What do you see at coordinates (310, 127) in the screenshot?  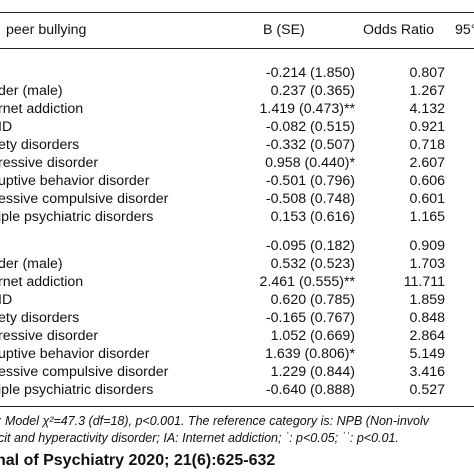 I see `row-b-se: -0.082 (0.515)` at bounding box center [310, 127].